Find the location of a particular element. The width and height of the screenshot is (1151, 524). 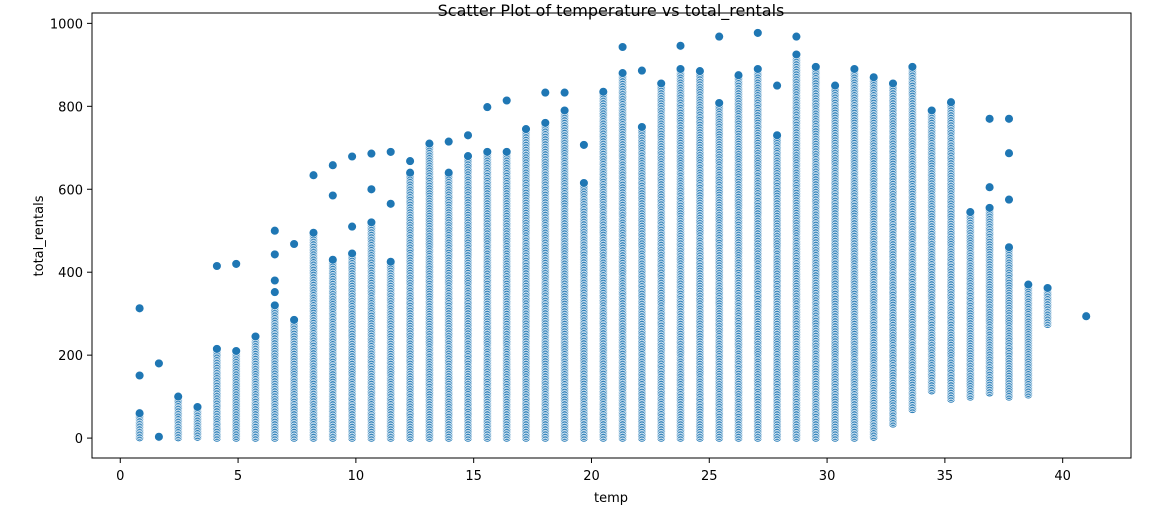

x-tick-label: 25 is located at coordinates (709, 476).